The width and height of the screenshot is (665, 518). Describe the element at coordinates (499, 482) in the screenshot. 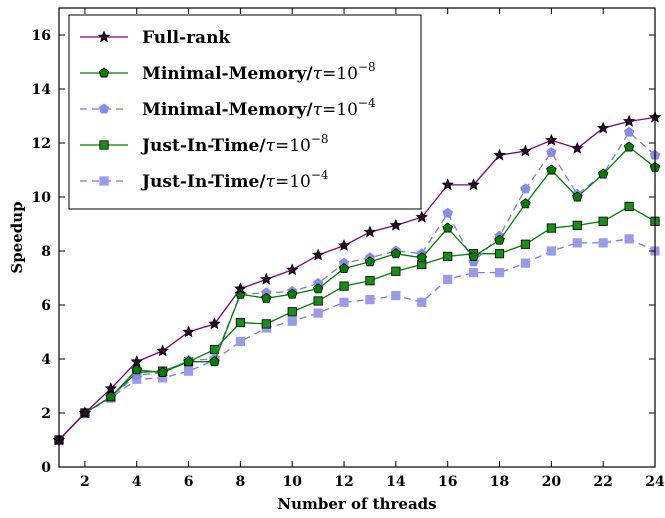

I see `x-tick-label: 18` at that location.